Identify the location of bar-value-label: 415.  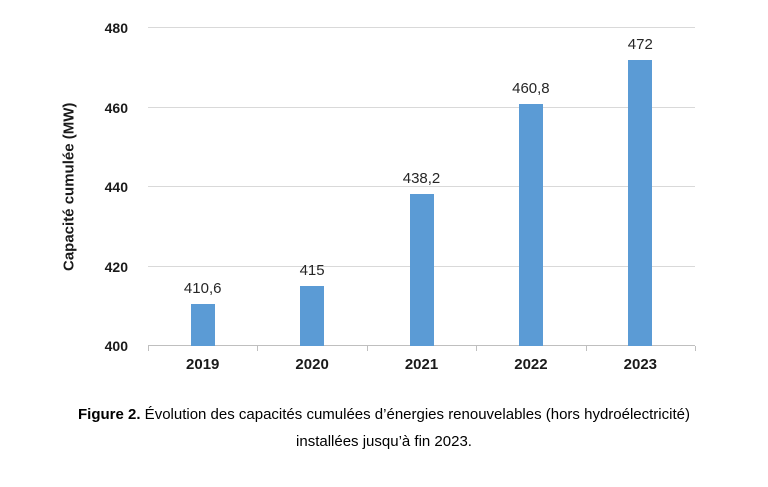
(312, 271).